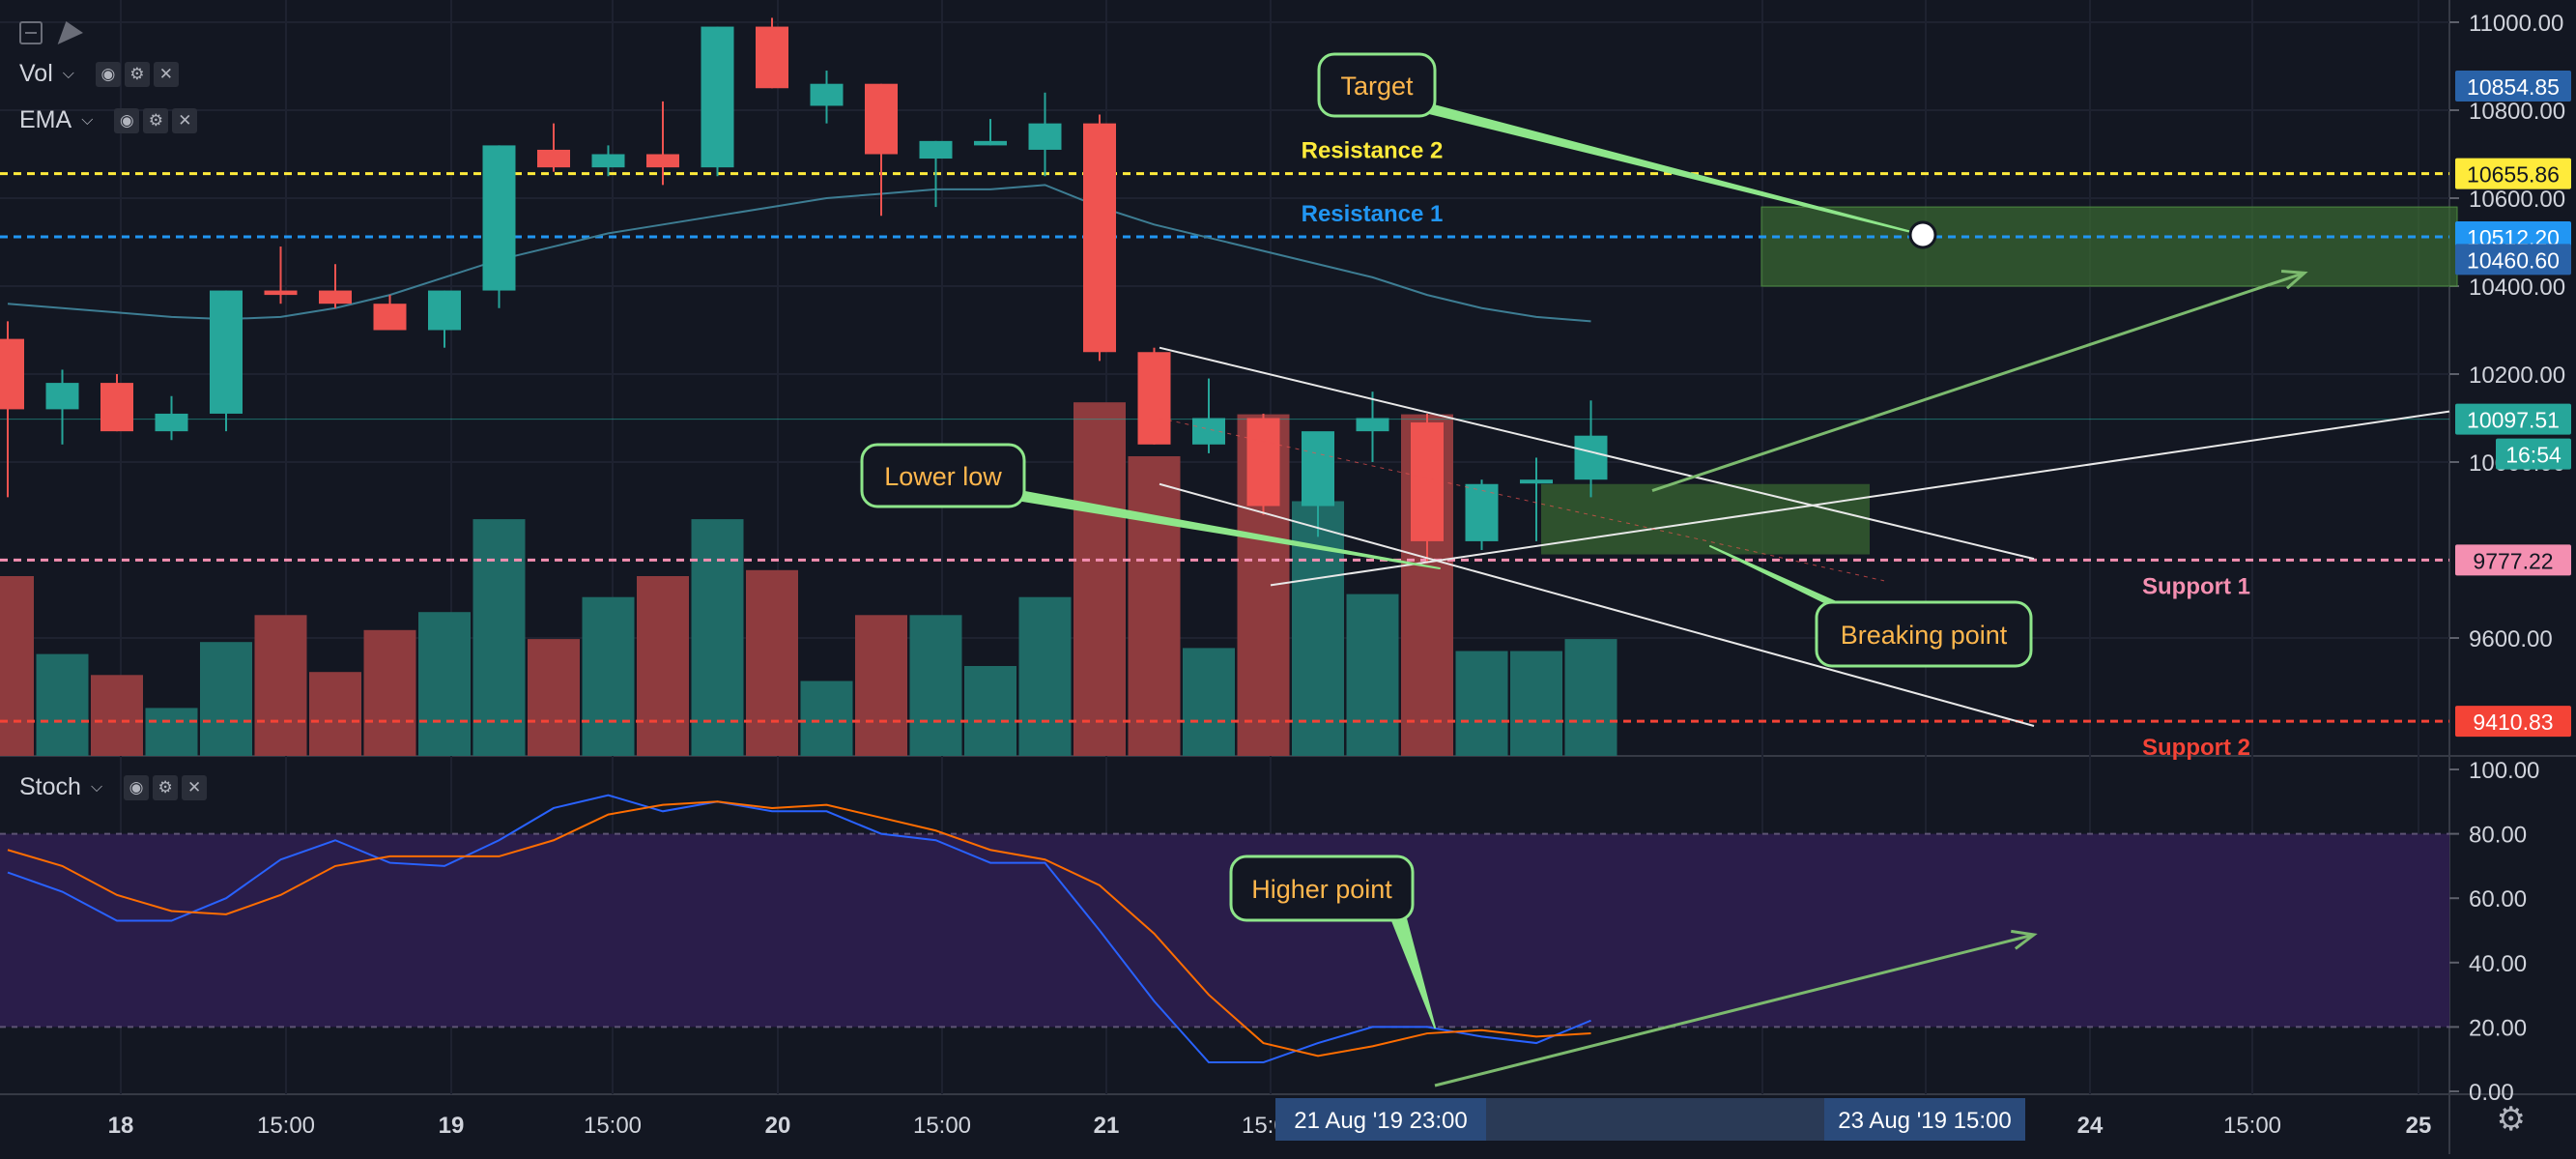 The image size is (2576, 1159). I want to click on level-label: Resistance 1, so click(1373, 214).